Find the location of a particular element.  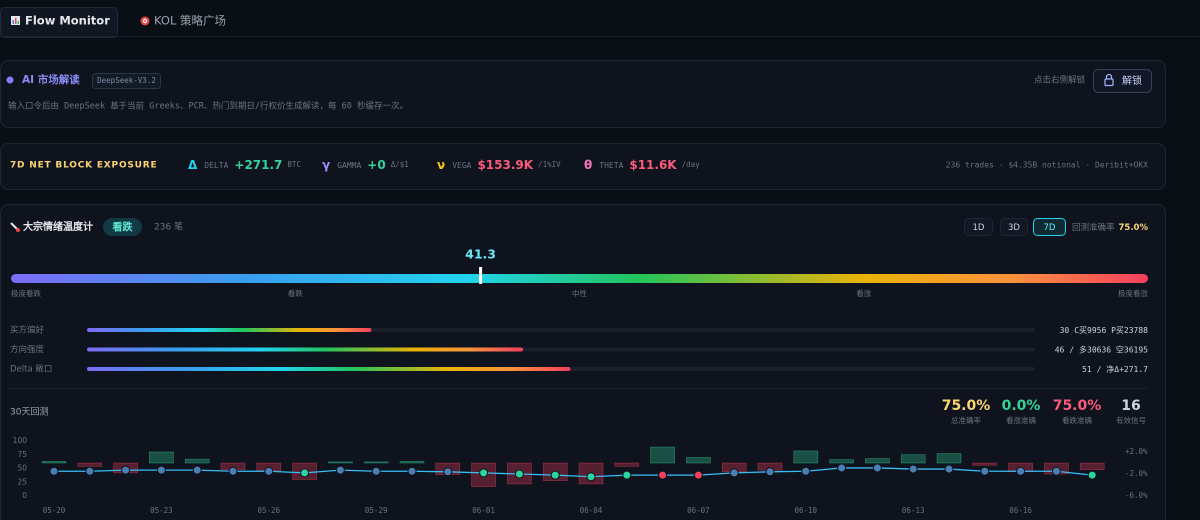

accuracy: 回测准确率 75.0% is located at coordinates (1110, 227).